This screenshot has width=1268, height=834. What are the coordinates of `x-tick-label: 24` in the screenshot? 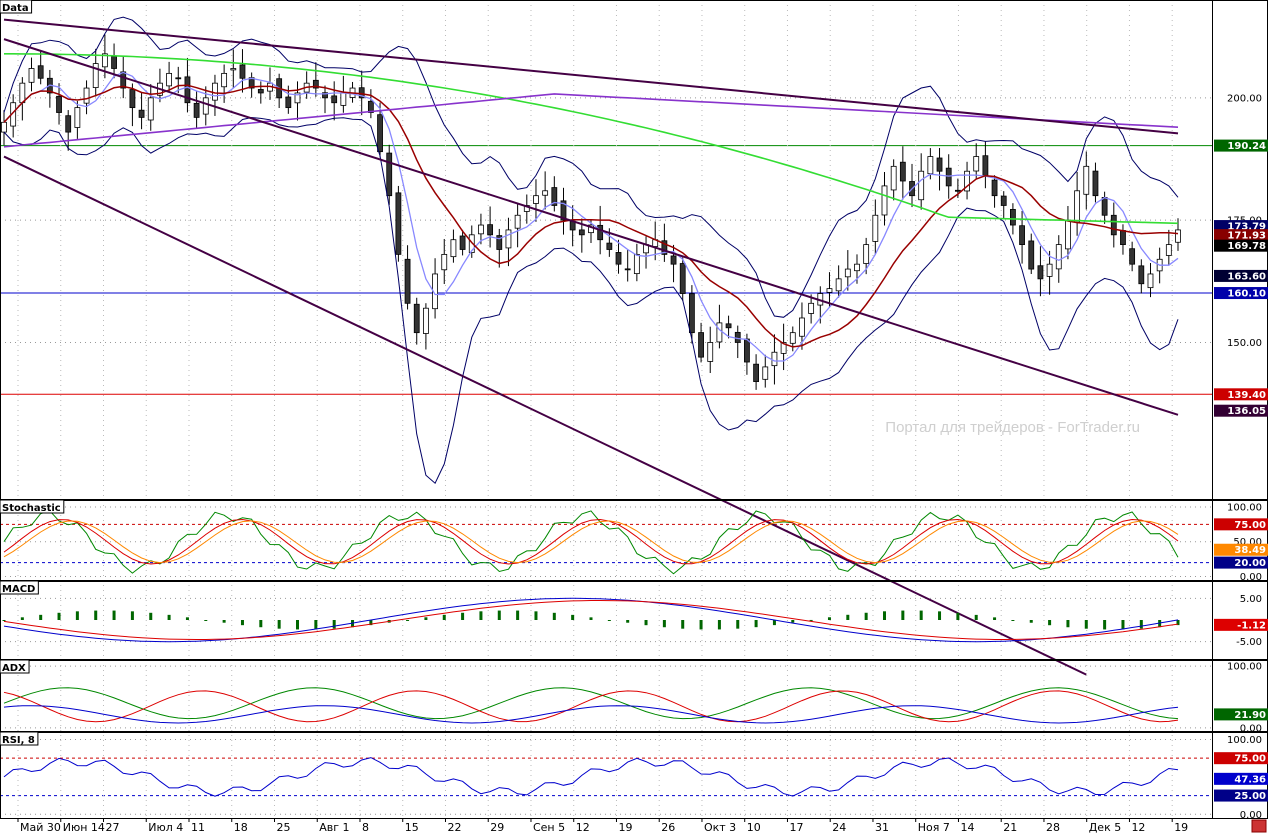 It's located at (839, 827).